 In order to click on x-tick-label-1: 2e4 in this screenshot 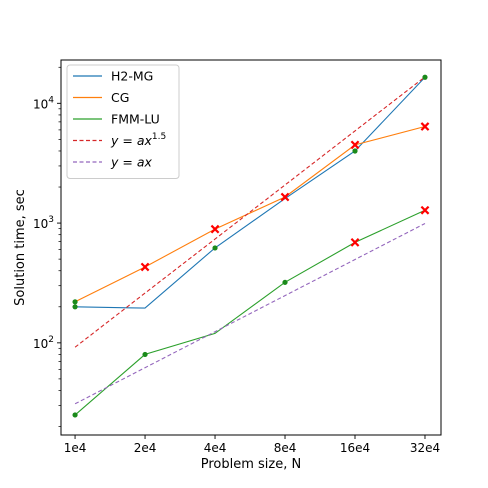, I will do `click(145, 448)`.